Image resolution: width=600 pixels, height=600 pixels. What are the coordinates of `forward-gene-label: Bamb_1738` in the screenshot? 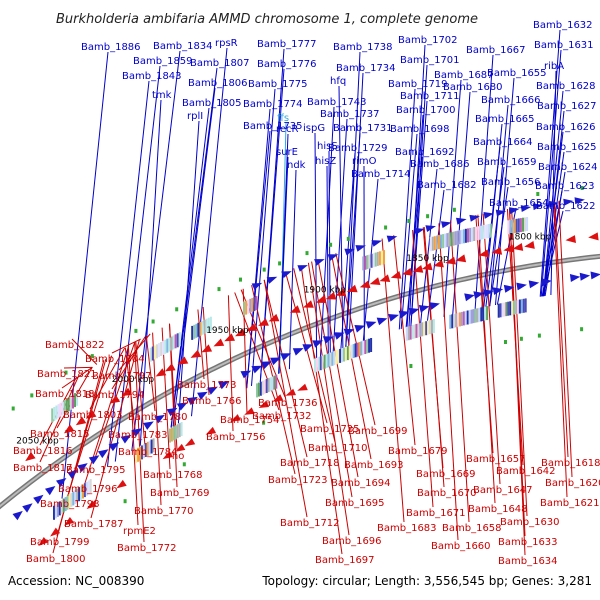 It's located at (363, 47).